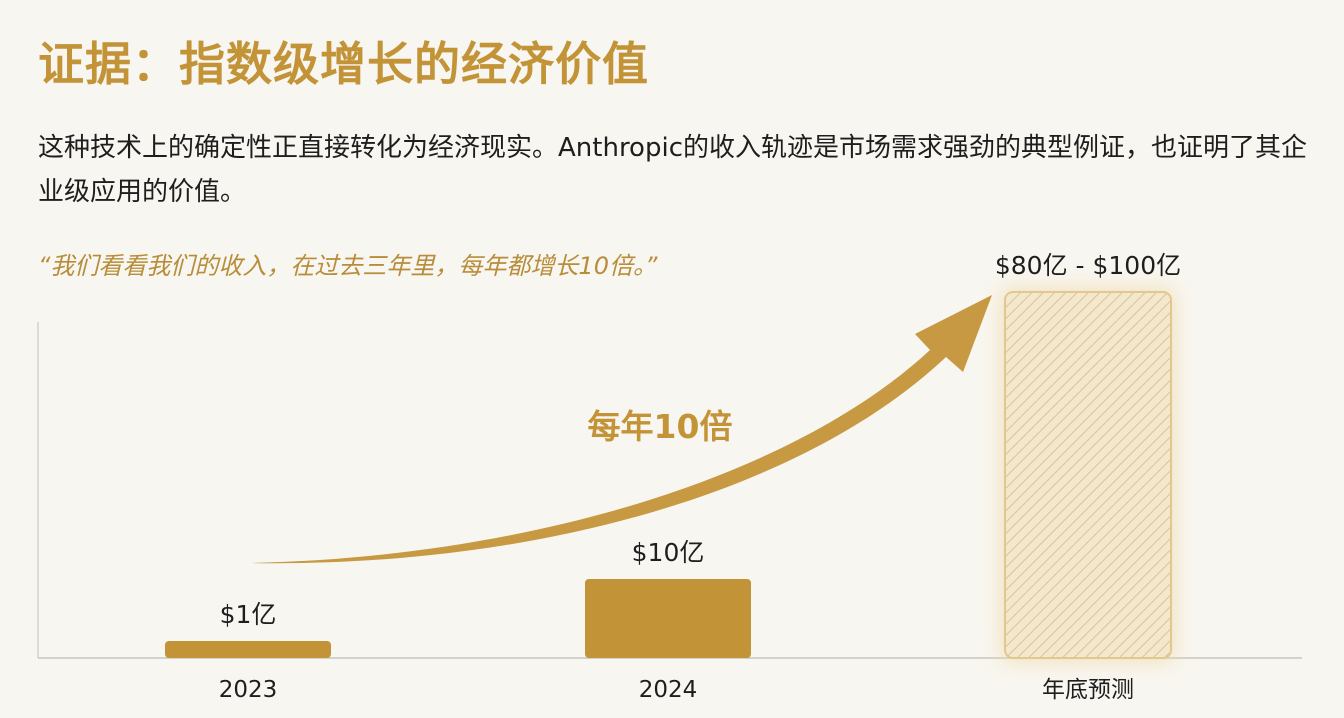  What do you see at coordinates (348, 266) in the screenshot?
I see `quote-text: “我们看看我们的收入，在过去三年里，每年都增长10倍。”` at bounding box center [348, 266].